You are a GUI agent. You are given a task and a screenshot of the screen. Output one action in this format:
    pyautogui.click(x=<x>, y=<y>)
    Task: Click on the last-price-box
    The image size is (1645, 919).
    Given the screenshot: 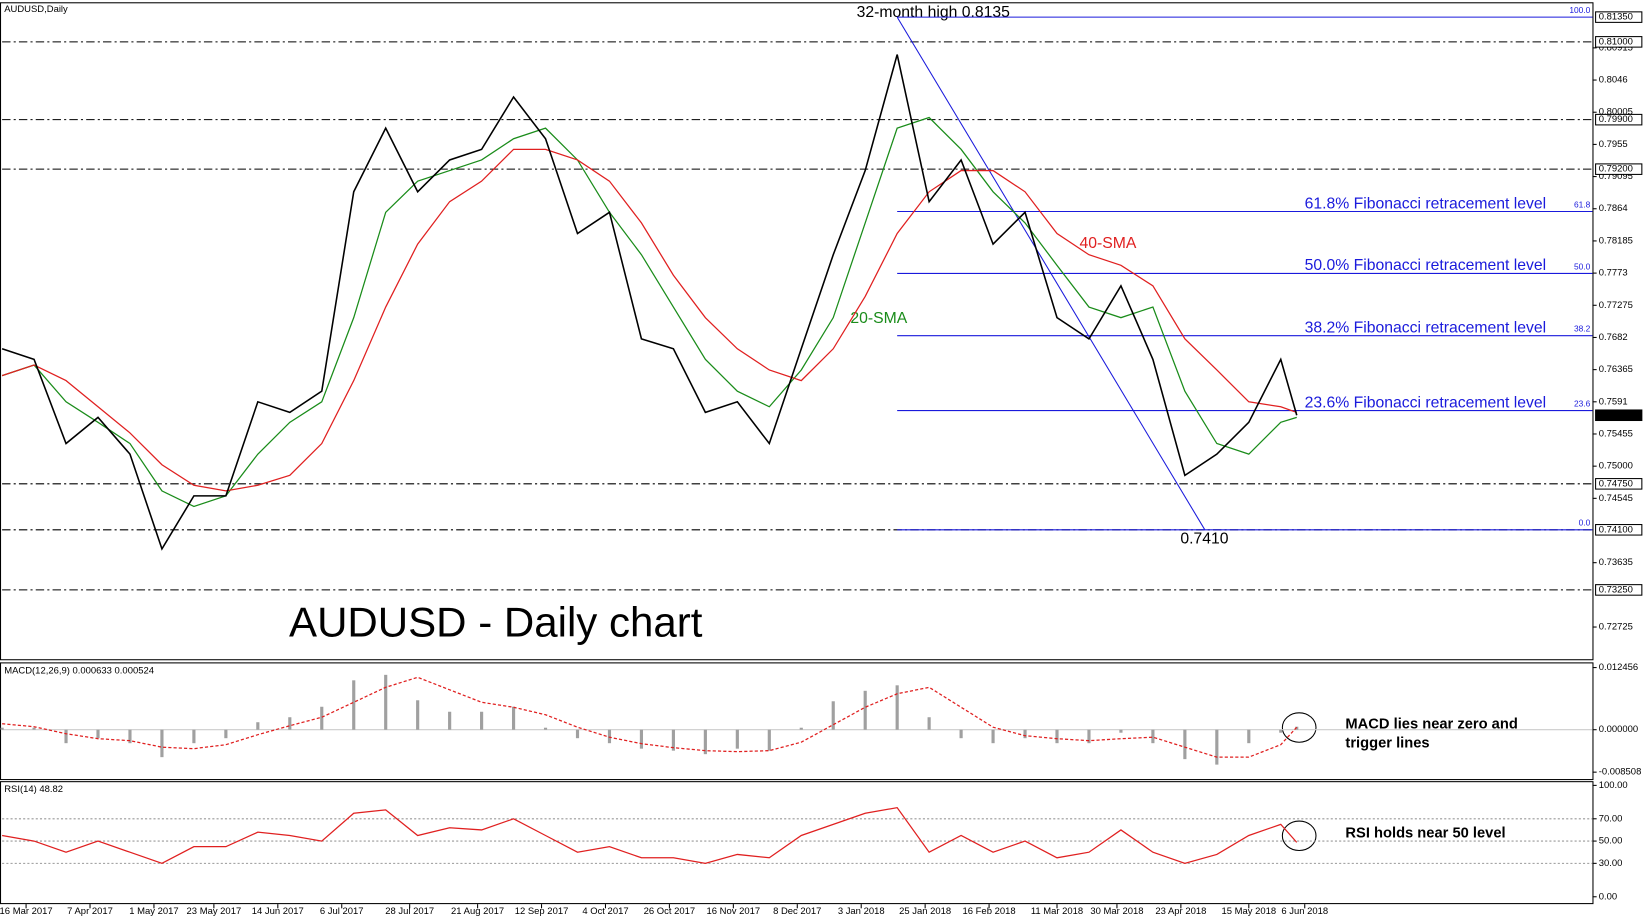 What is the action you would take?
    pyautogui.click(x=1619, y=415)
    